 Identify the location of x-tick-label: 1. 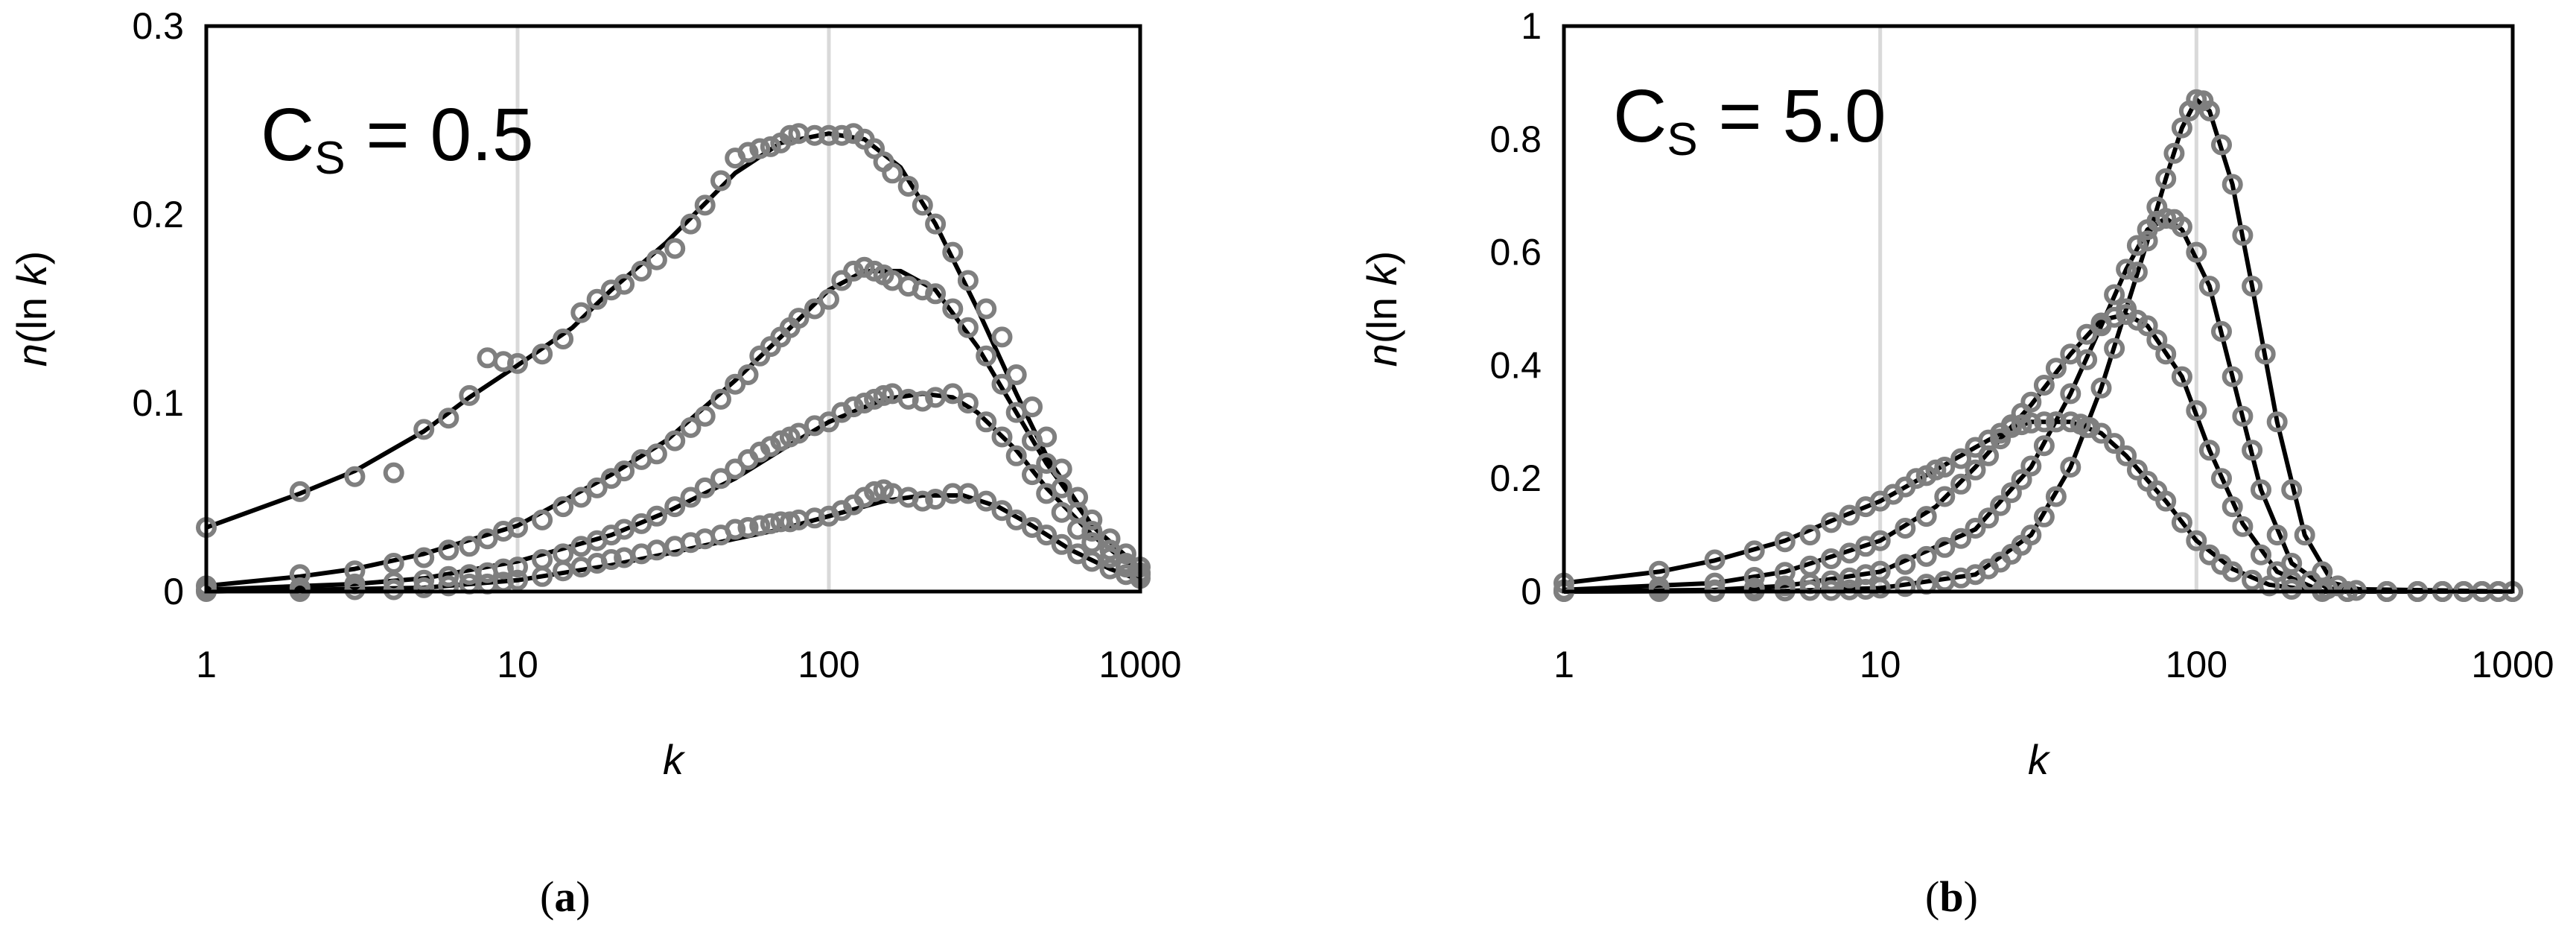
(1563, 664).